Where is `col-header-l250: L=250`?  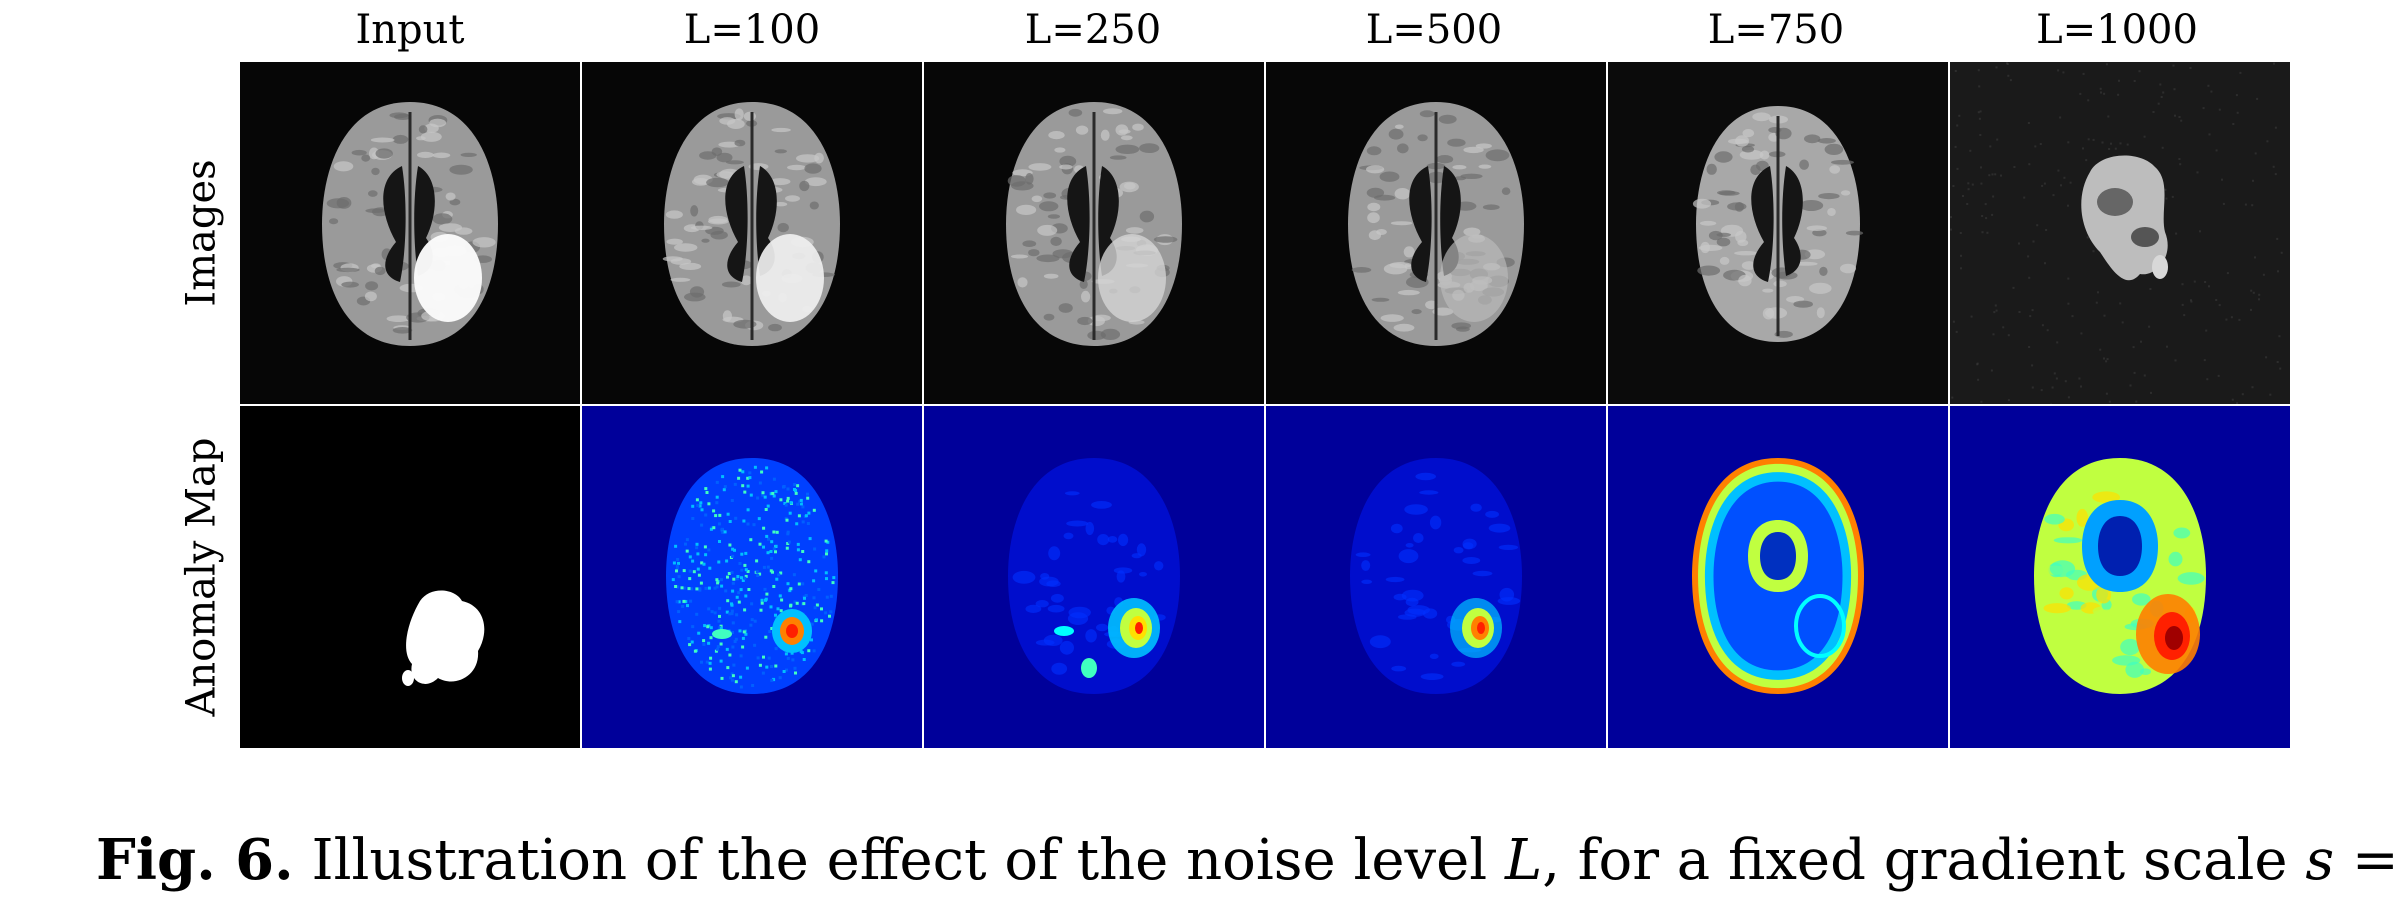
col-header-l250: L=250 is located at coordinates (1093, 30).